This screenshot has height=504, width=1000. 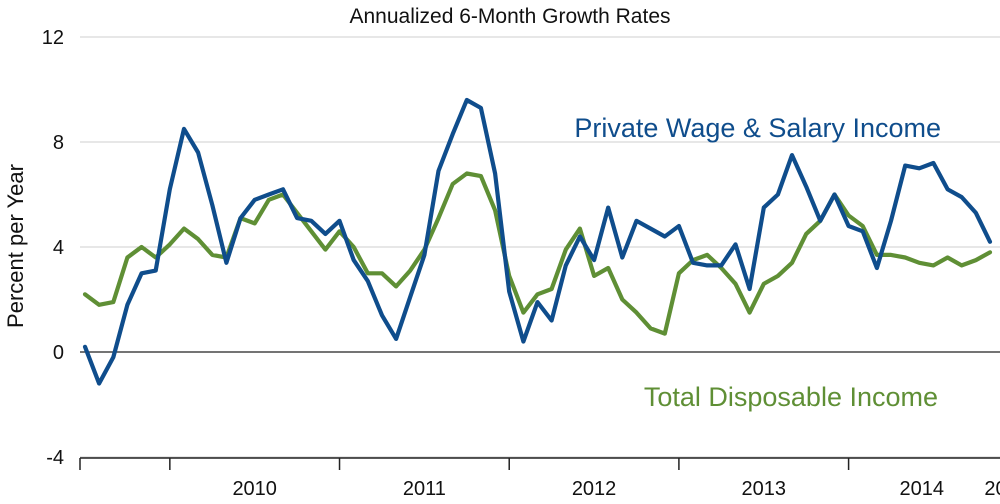 What do you see at coordinates (594, 489) in the screenshot?
I see `x-tick-label: 2012` at bounding box center [594, 489].